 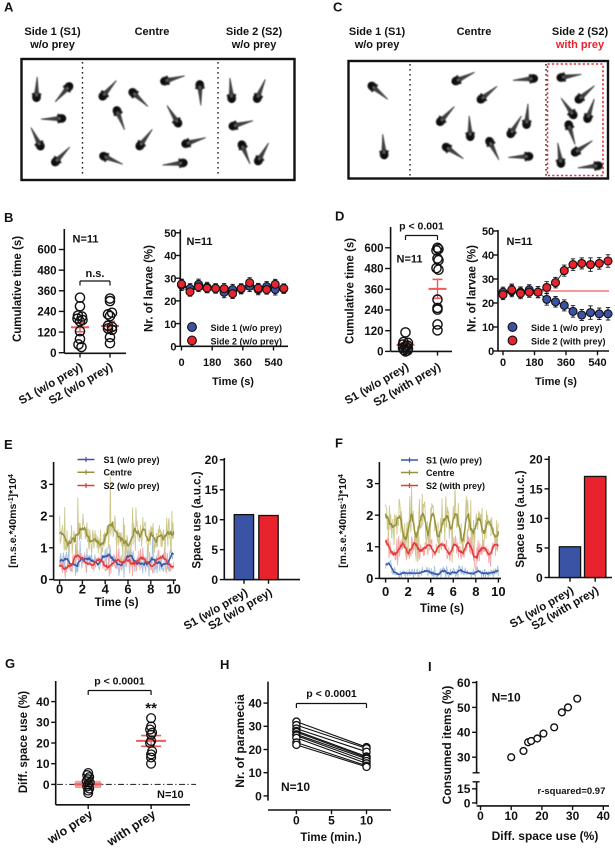 What do you see at coordinates (373, 270) in the screenshot?
I see `svg-text: 480` at bounding box center [373, 270].